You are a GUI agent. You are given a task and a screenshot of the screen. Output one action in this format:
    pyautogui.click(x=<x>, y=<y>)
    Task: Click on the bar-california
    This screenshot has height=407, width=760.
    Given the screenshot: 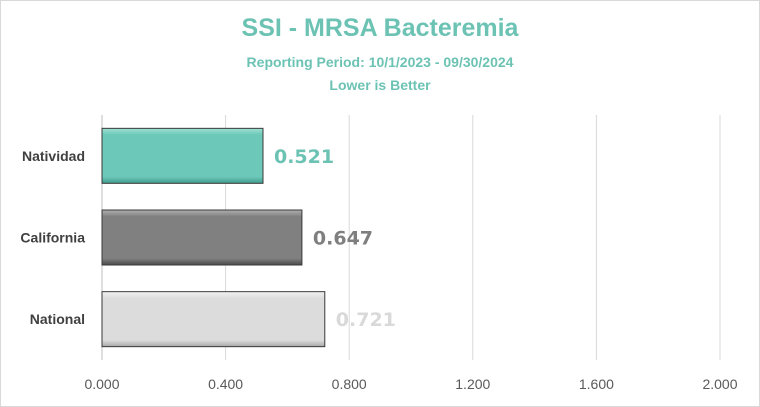 What is the action you would take?
    pyautogui.click(x=202, y=237)
    